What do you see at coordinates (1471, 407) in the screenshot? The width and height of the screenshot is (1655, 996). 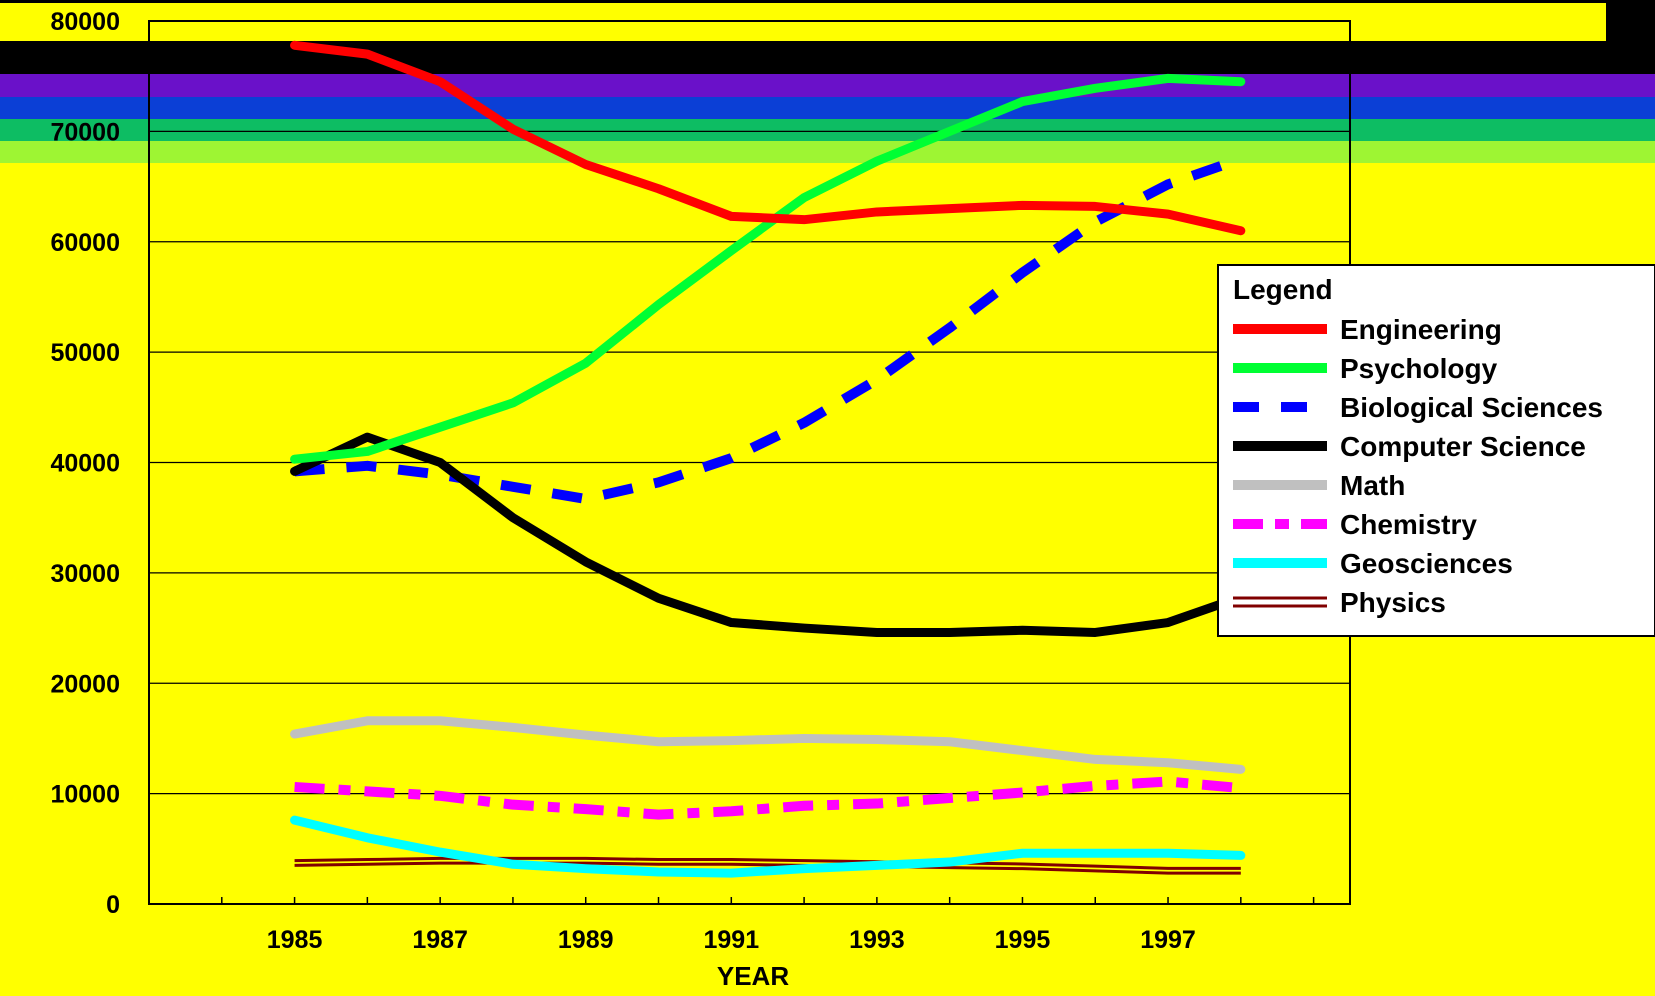 I see `legend-label-biological-sciences: Biological Sciences` at bounding box center [1471, 407].